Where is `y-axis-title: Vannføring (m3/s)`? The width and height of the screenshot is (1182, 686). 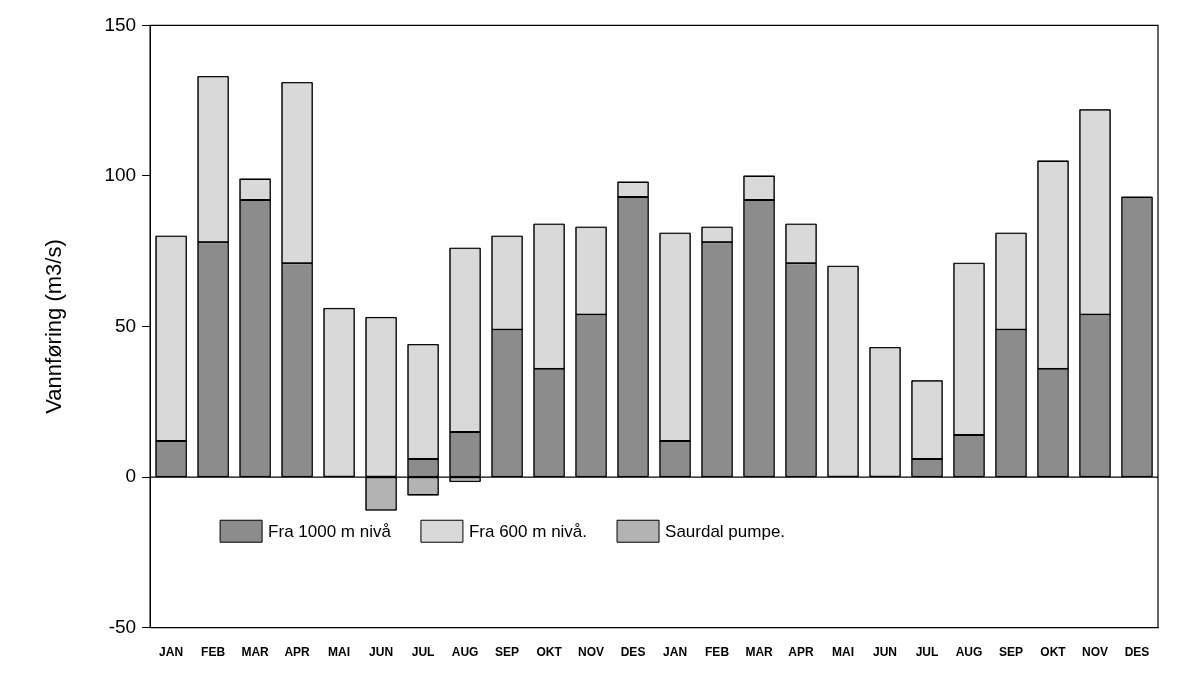
y-axis-title: Vannføring (m3/s) is located at coordinates (54, 326).